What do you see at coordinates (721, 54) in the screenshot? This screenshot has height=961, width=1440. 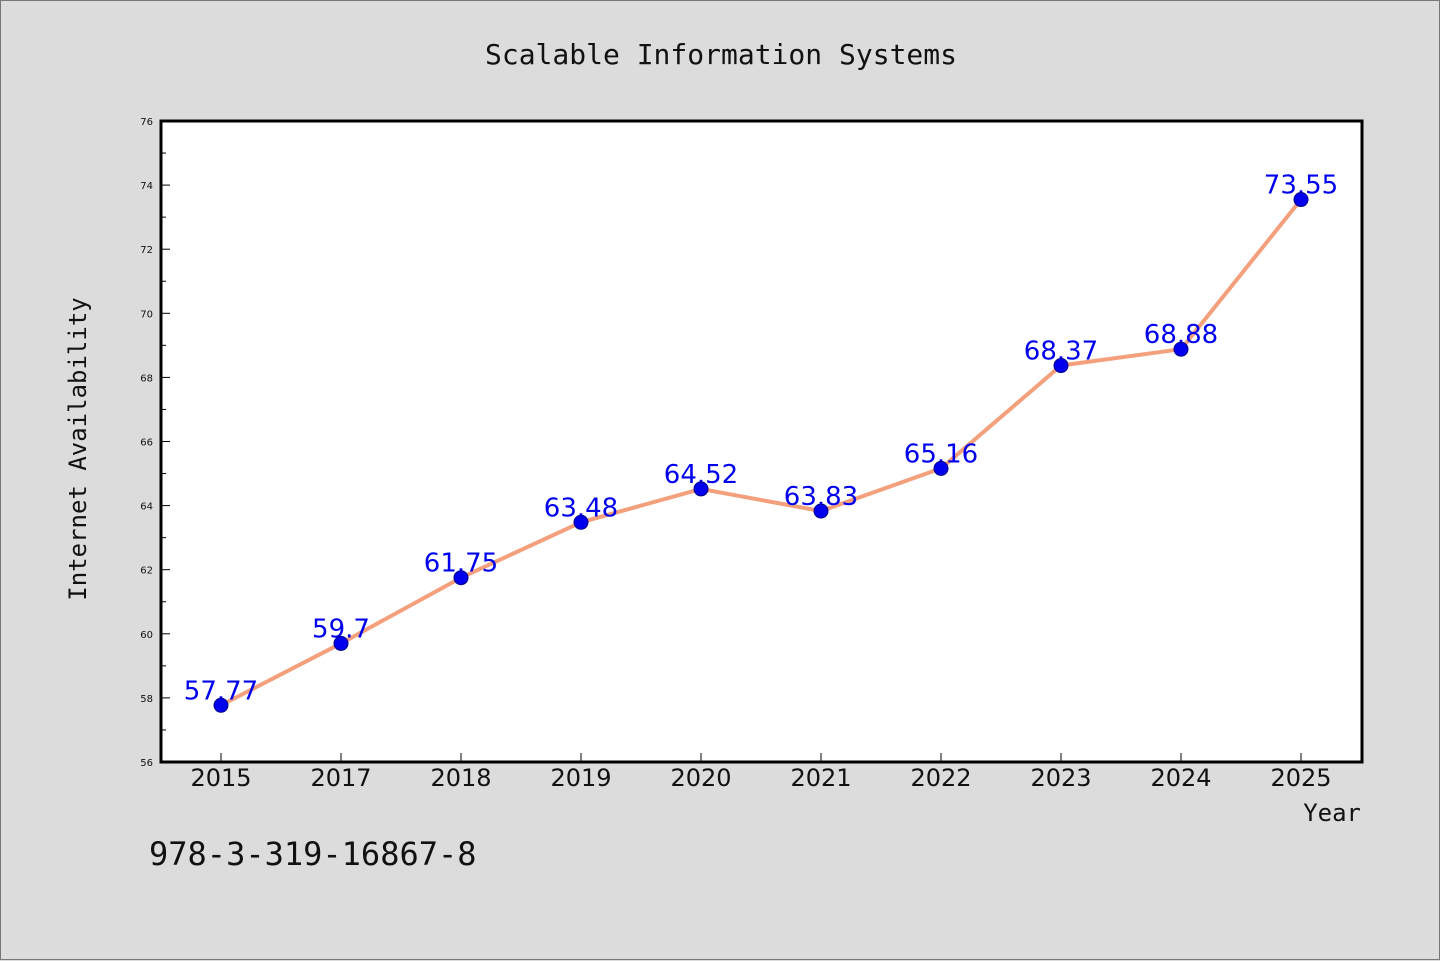 I see `chart-title: Scalable Information Systems` at bounding box center [721, 54].